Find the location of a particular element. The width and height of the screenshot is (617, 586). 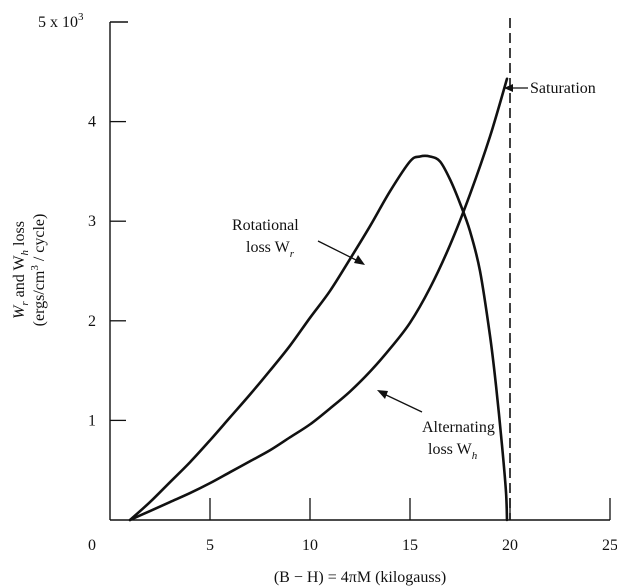

y-tick-label: 1 is located at coordinates (92, 420).